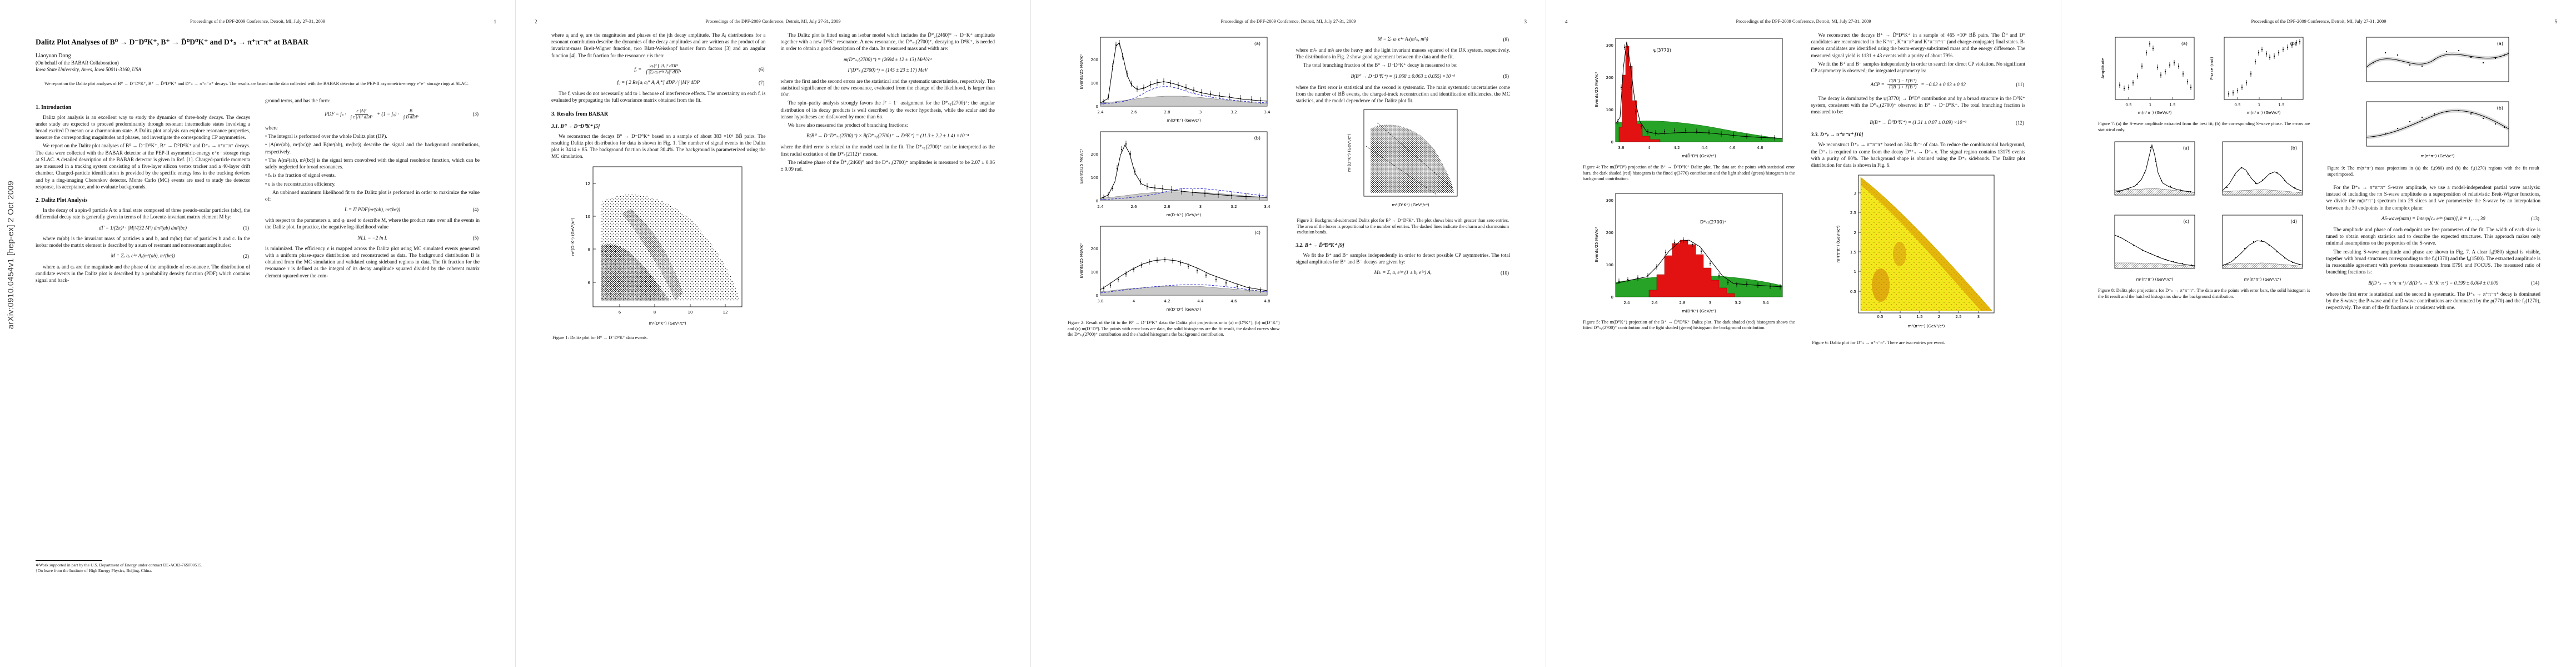 Image resolution: width=2576 pixels, height=667 pixels. Describe the element at coordinates (1525, 21) in the screenshot. I see `page-number: 3` at that location.